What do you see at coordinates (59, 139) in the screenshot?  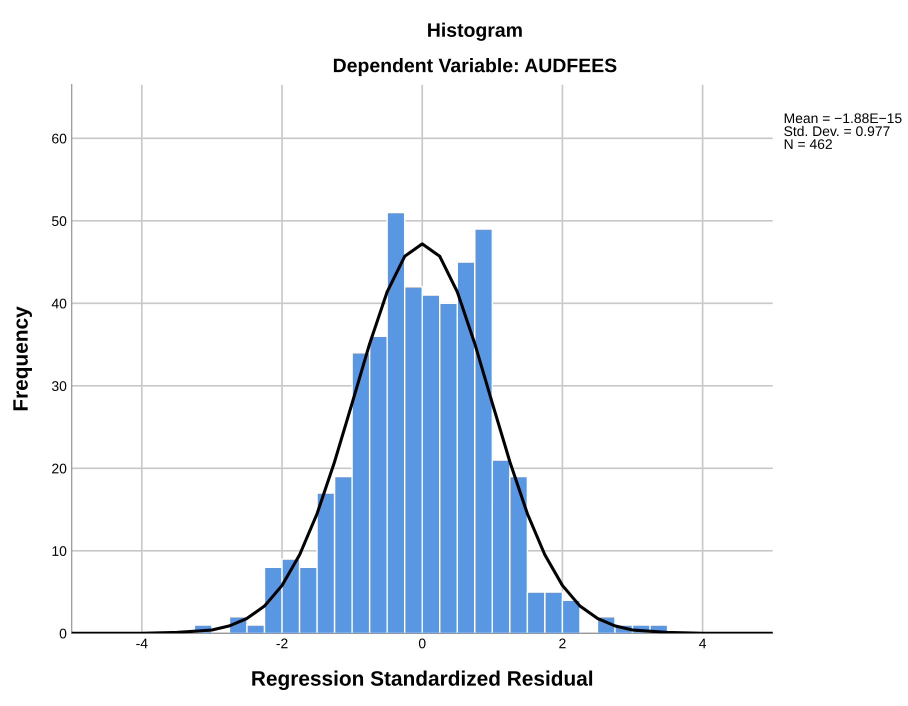 I see `y-tick-label: 60` at bounding box center [59, 139].